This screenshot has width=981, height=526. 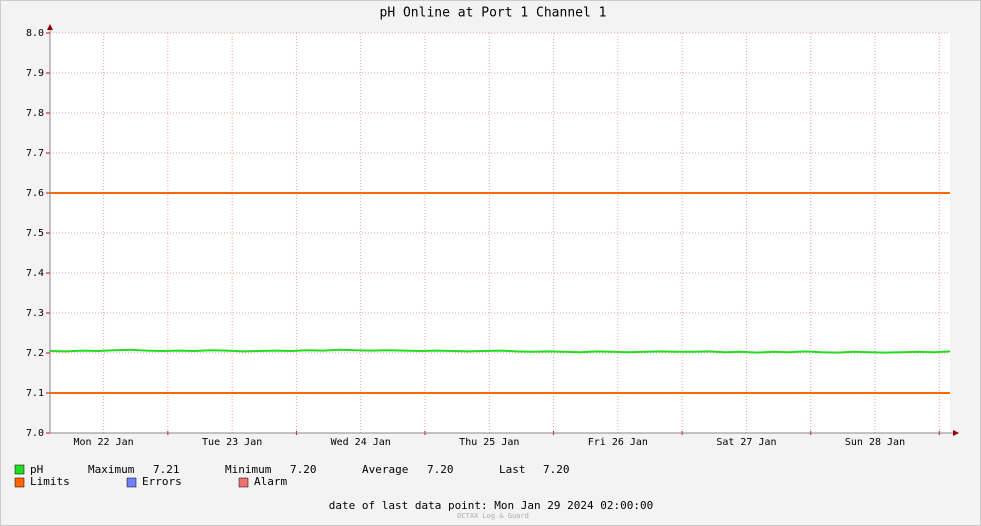 I want to click on legend-label: pH, so click(x=36, y=469).